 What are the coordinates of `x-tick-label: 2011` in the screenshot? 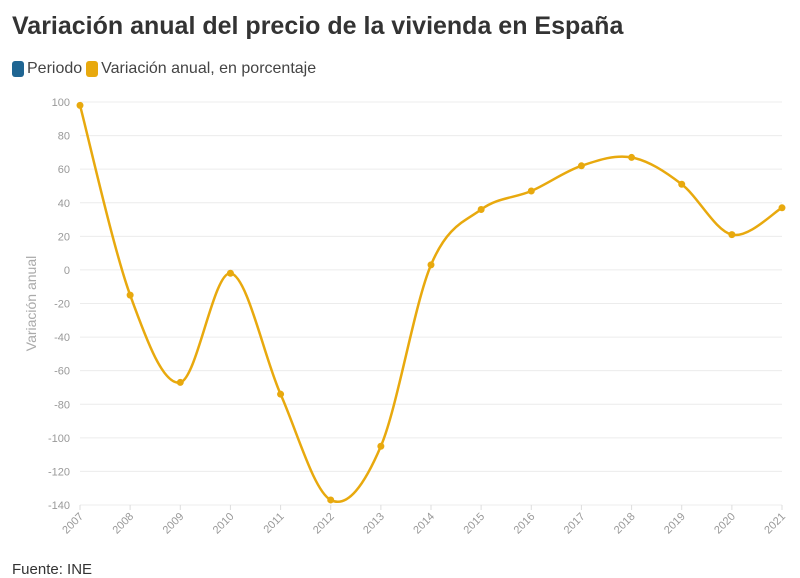 It's located at (273, 523).